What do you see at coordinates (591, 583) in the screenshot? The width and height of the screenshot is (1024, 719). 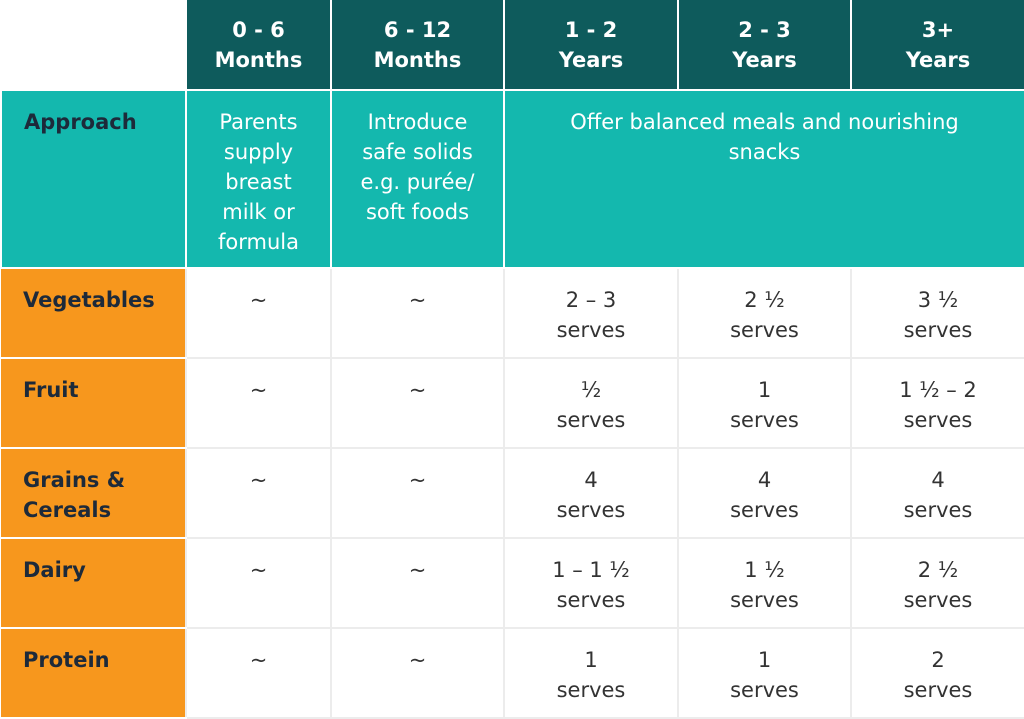 I see `serves-cell: 1 – 1 ½ serves` at bounding box center [591, 583].